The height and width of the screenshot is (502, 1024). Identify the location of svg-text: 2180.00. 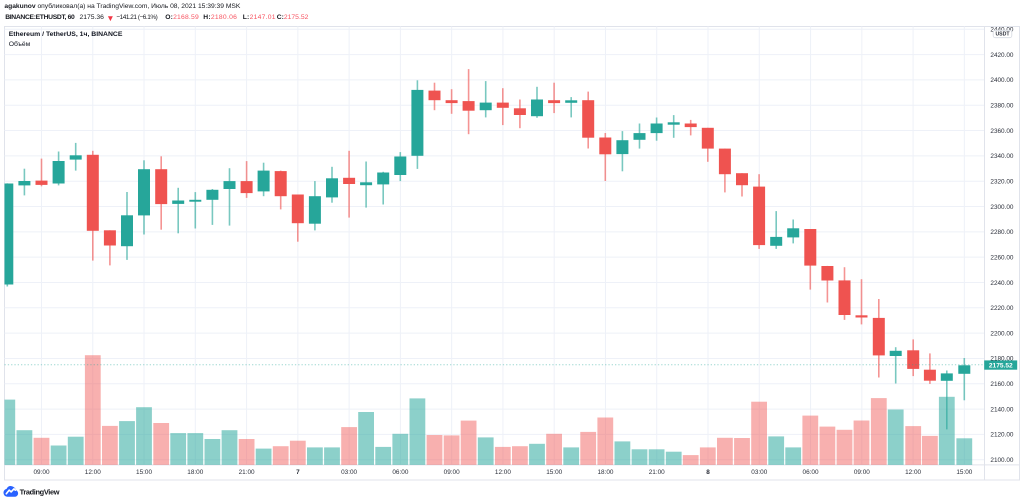
(1002, 359).